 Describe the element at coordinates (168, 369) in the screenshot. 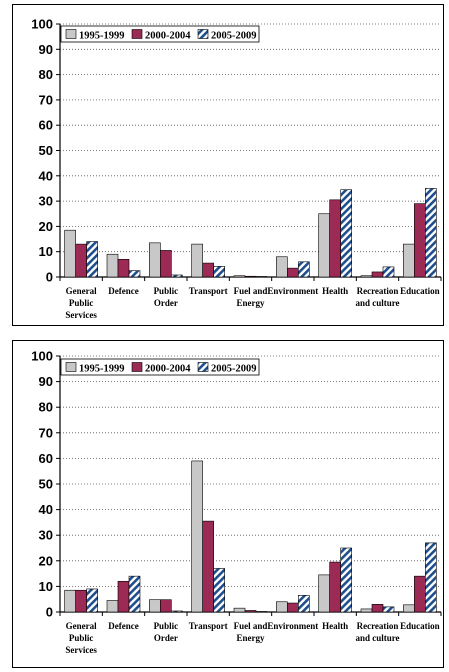

I see `legend-label: 2000-2004` at that location.